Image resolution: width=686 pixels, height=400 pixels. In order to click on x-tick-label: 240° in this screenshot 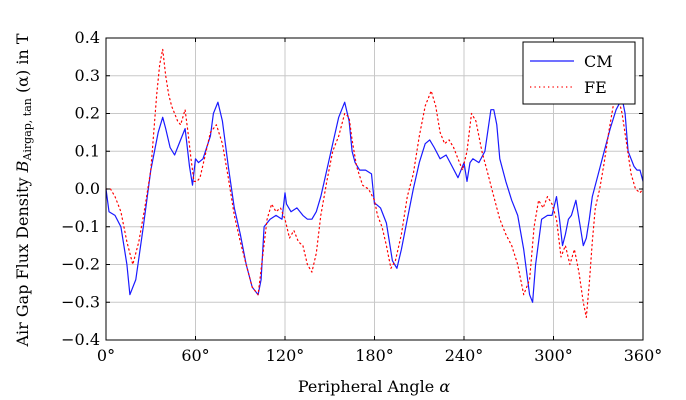, I will do `click(464, 355)`.